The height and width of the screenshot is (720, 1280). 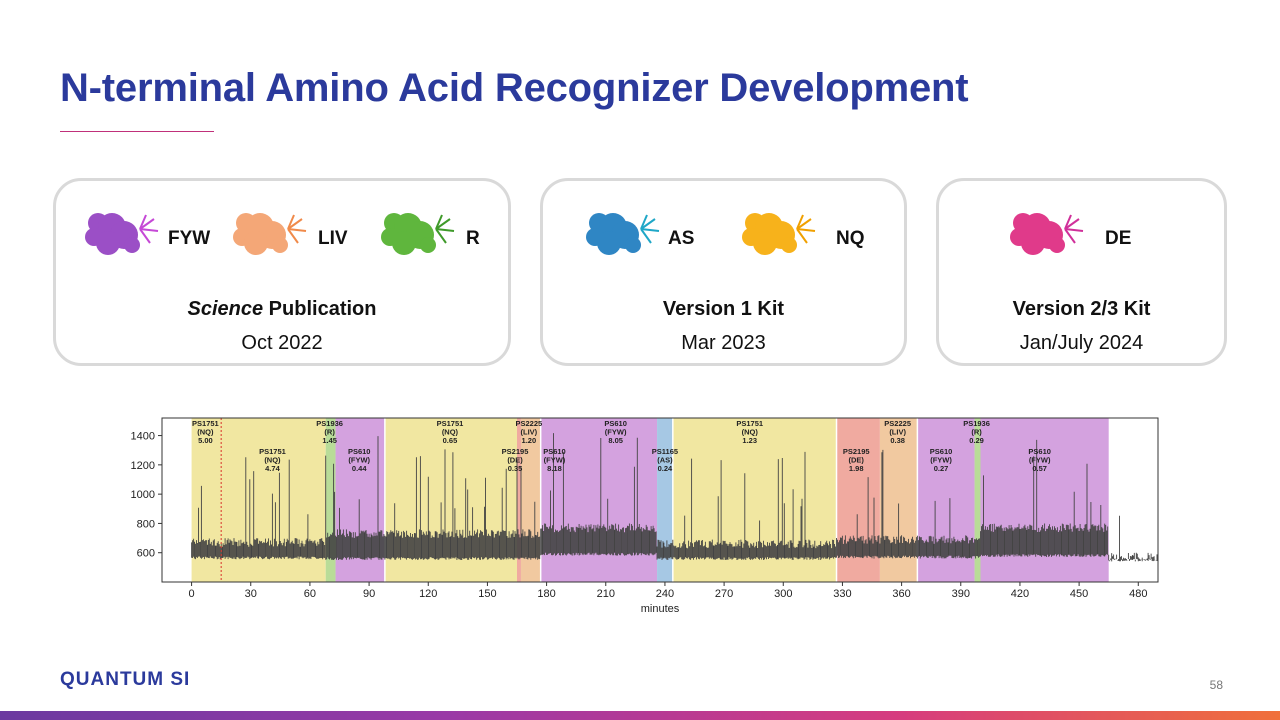 What do you see at coordinates (282, 272) in the screenshot?
I see `card-science-publication: FYW LIV R Science Publication Oct 2022` at bounding box center [282, 272].